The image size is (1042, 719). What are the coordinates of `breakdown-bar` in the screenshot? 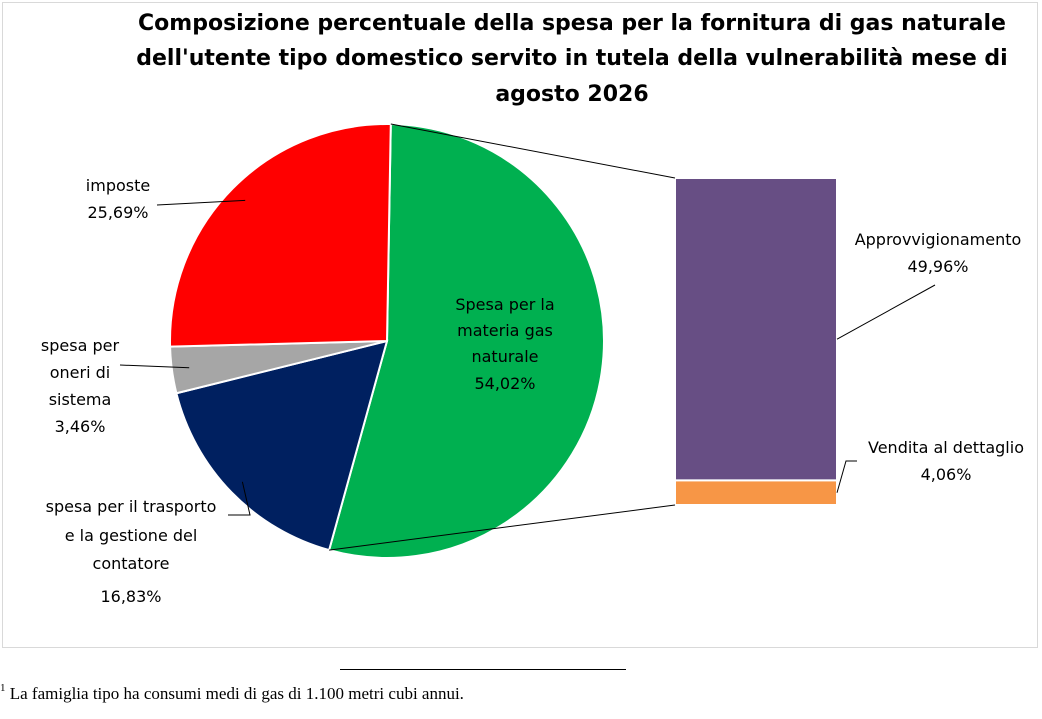 It's located at (756, 342).